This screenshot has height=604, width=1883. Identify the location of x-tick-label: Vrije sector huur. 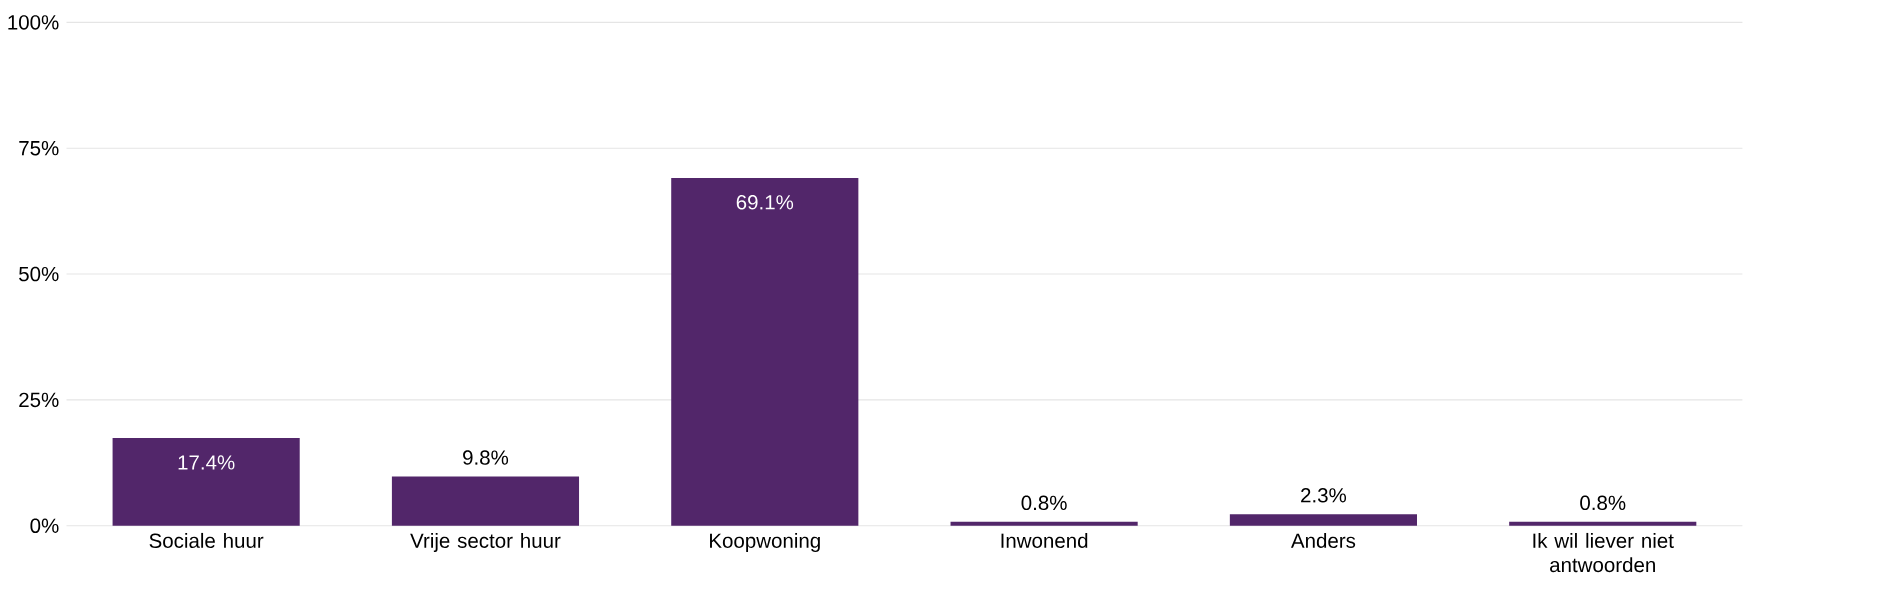
(485, 542).